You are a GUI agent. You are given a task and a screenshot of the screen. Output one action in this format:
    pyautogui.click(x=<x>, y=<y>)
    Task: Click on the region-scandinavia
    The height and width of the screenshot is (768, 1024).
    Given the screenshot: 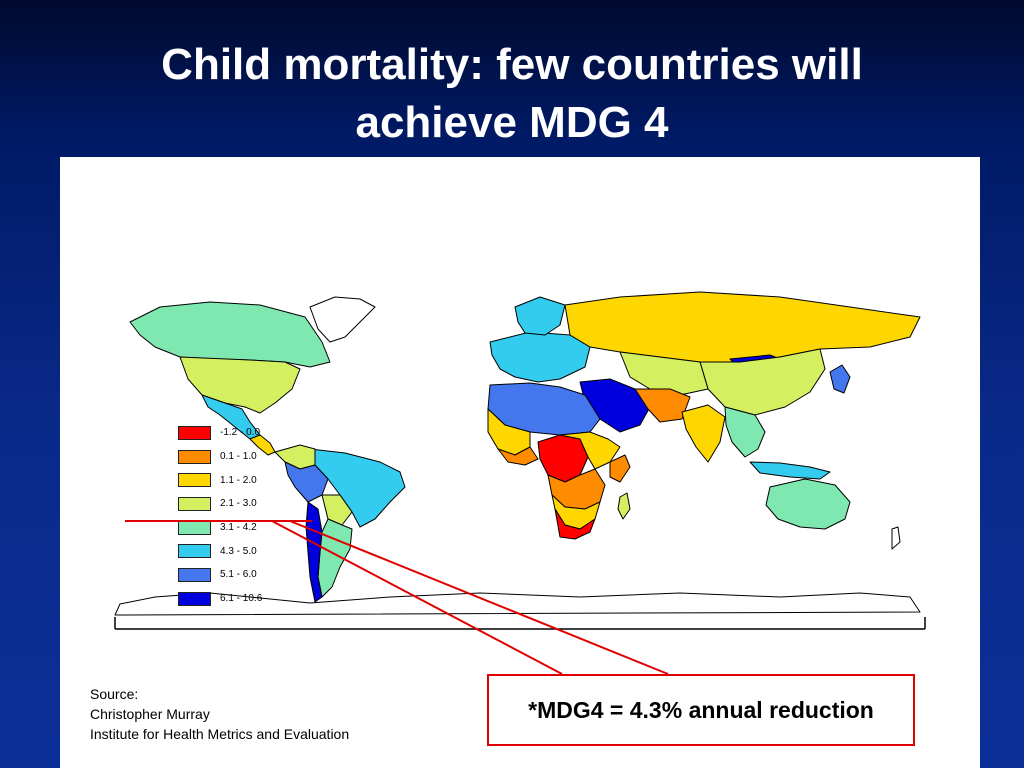 What is the action you would take?
    pyautogui.click(x=540, y=316)
    